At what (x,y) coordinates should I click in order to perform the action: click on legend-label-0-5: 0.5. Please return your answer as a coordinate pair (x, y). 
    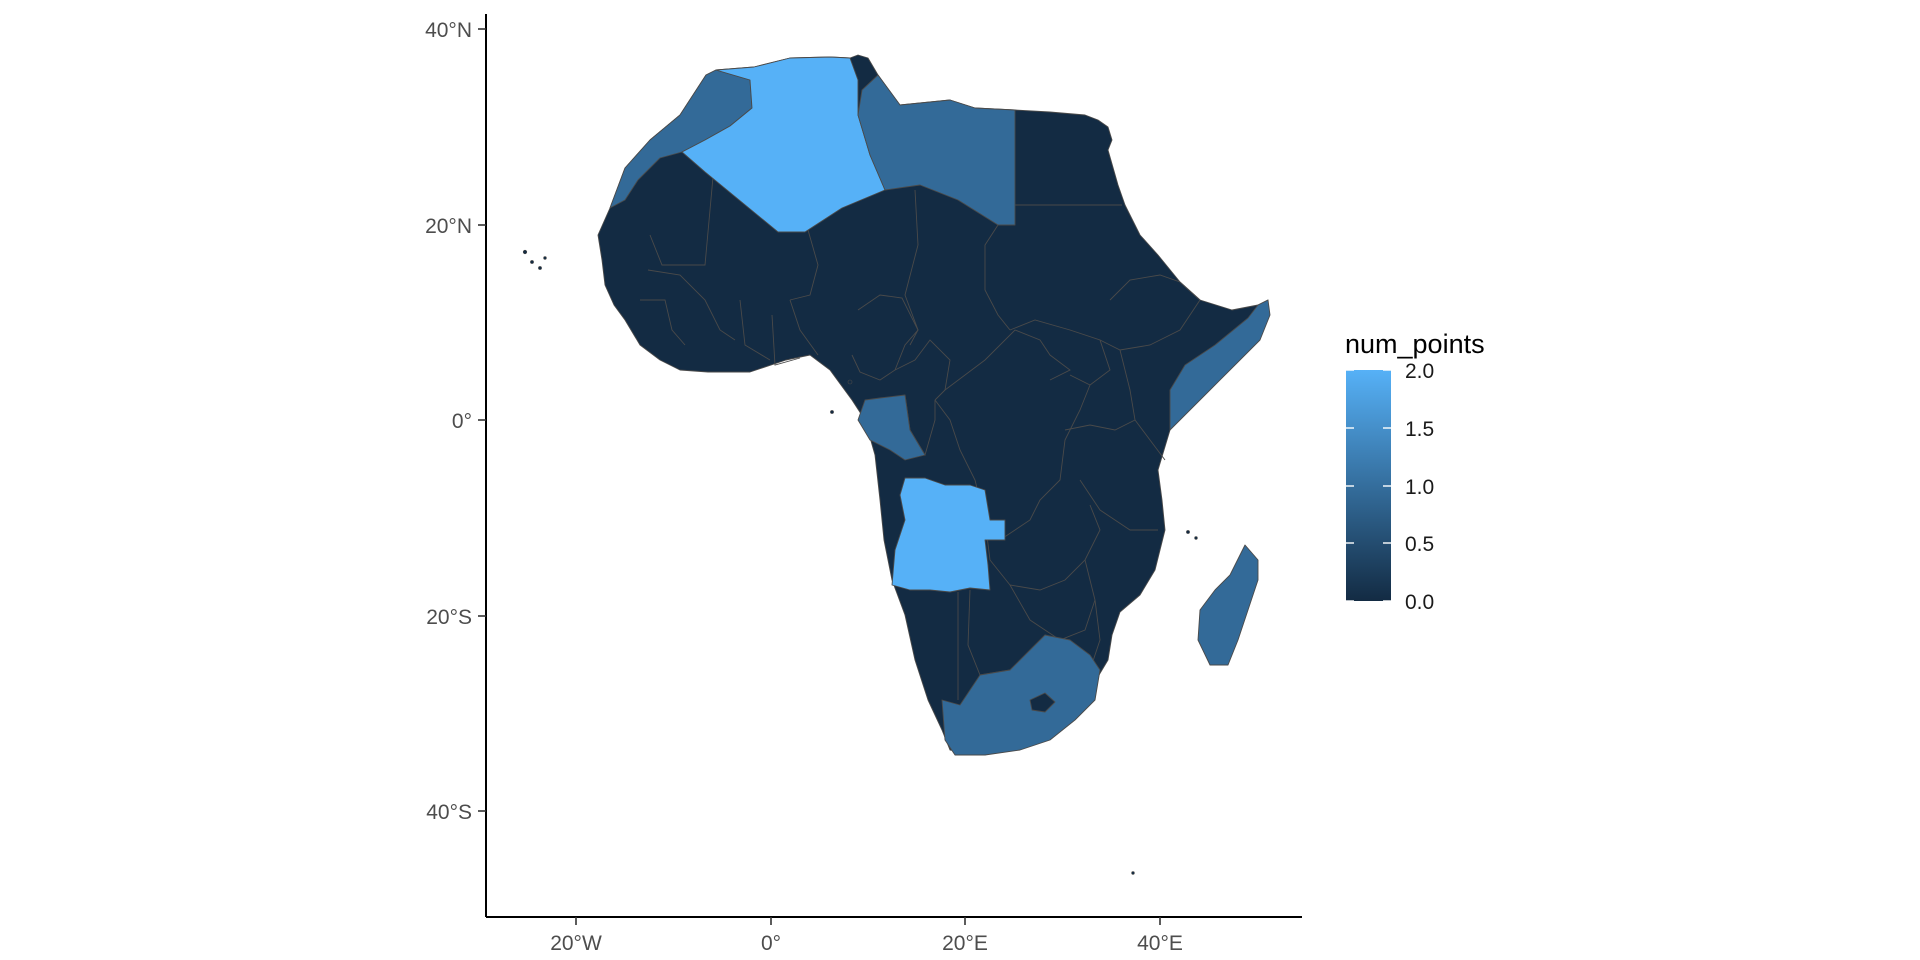
    Looking at the image, I should click on (1419, 544).